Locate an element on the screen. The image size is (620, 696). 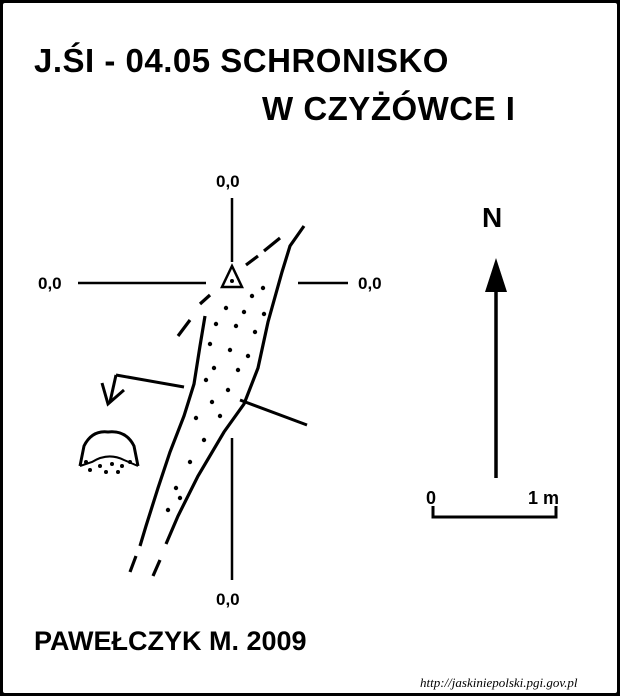
passage-wall-left is located at coordinates (172, 431).